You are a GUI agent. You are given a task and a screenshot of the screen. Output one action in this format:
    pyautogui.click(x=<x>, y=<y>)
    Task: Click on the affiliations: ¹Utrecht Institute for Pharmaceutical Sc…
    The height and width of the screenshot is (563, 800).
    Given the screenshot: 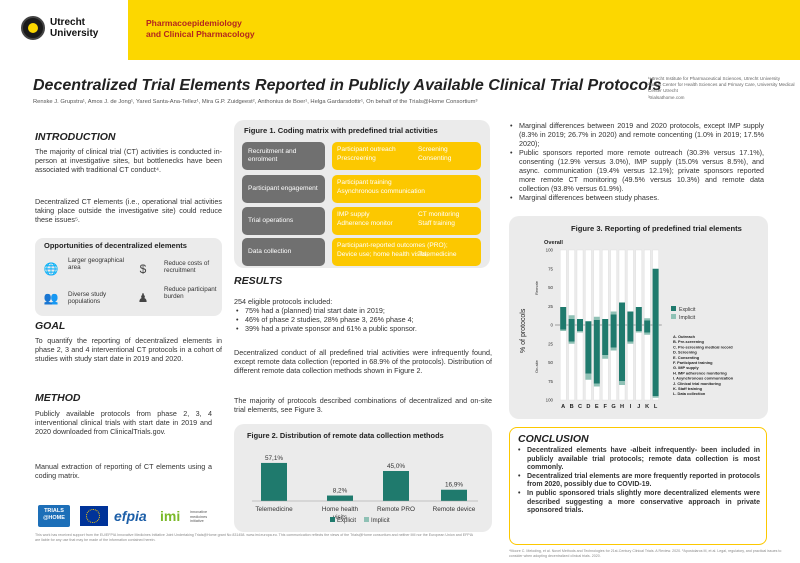 What is the action you would take?
    pyautogui.click(x=721, y=88)
    